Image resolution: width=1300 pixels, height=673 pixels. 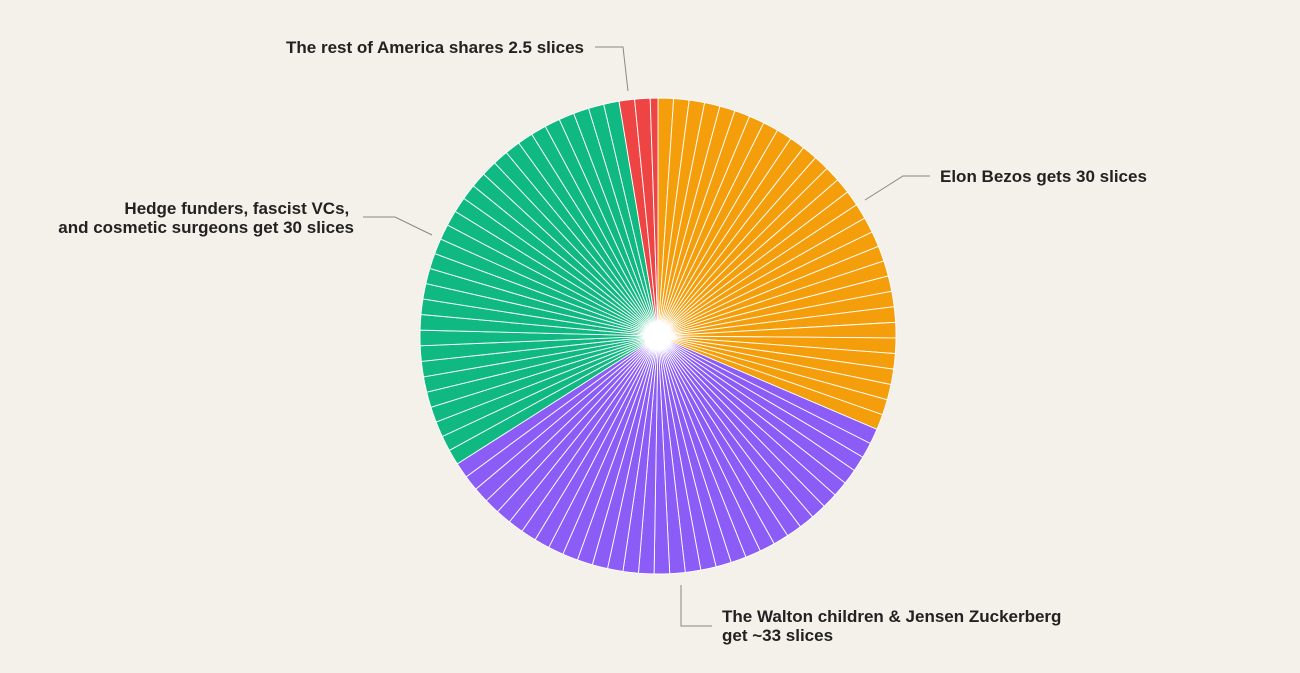 I want to click on callout-walton-zuckerberg-line-2: get ~33 slices, so click(x=777, y=635).